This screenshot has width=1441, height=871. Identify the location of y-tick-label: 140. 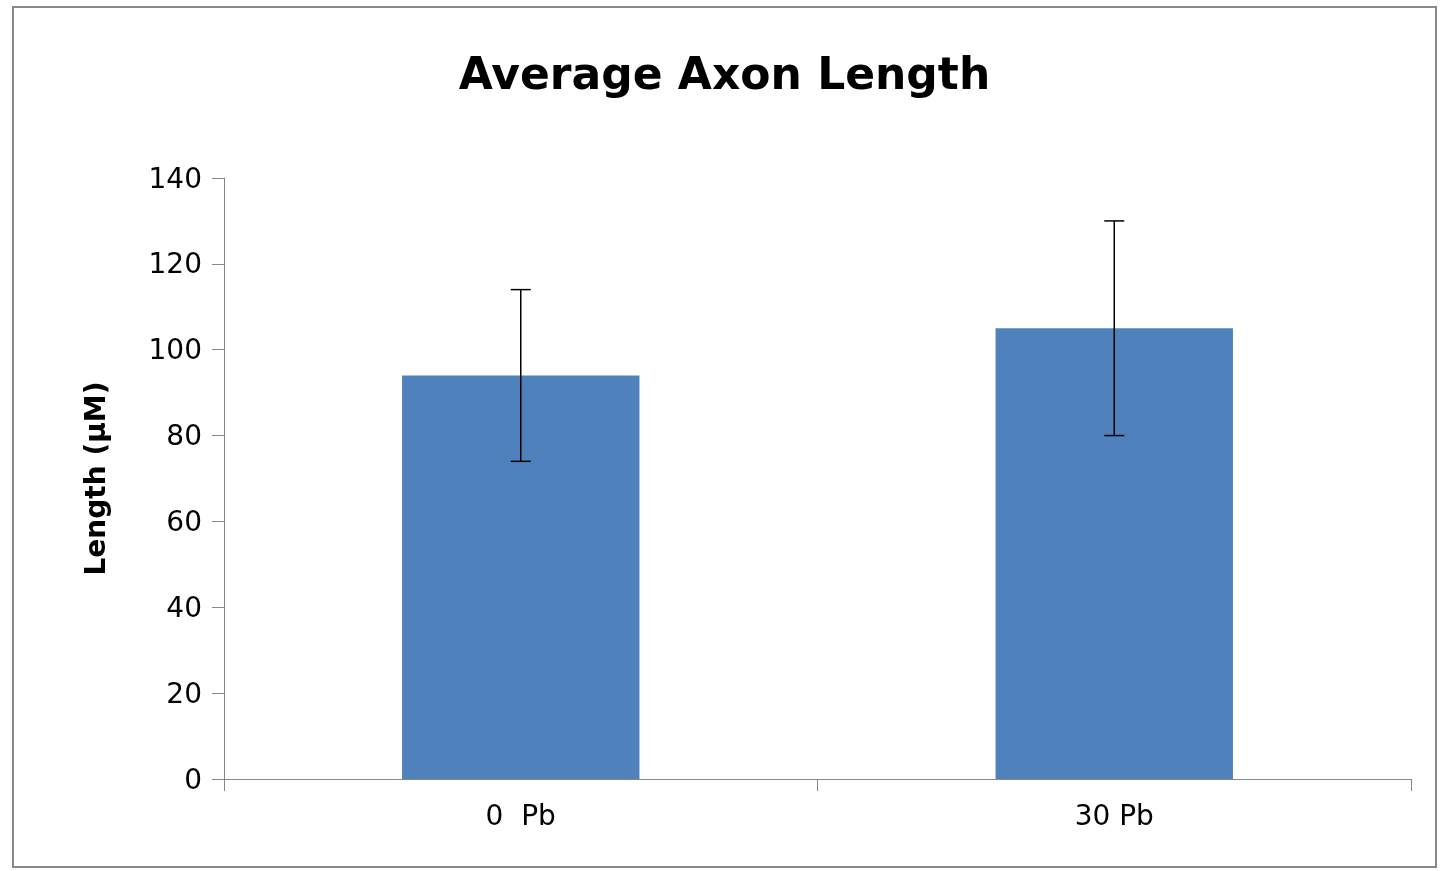
(175, 178).